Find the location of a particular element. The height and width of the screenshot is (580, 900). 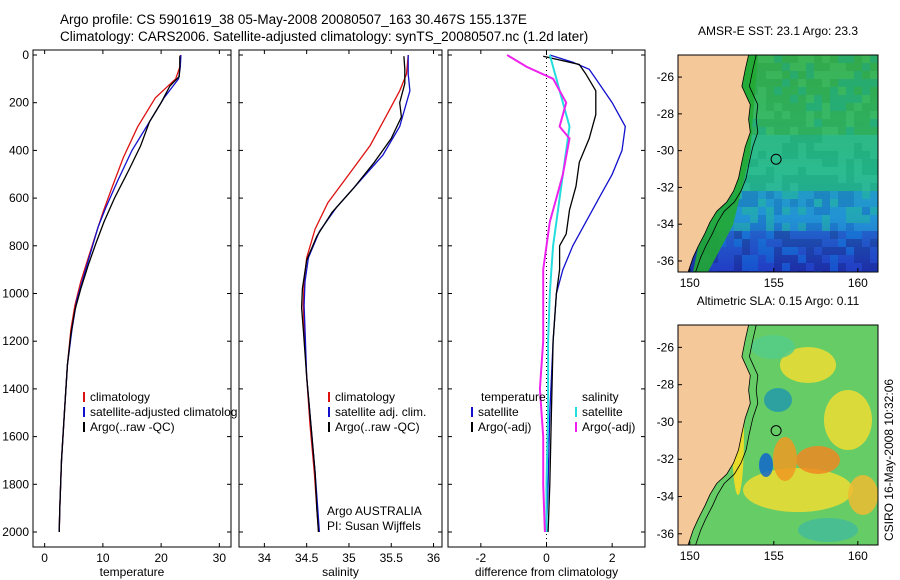

map-x-tick-label: 155 is located at coordinates (774, 556).